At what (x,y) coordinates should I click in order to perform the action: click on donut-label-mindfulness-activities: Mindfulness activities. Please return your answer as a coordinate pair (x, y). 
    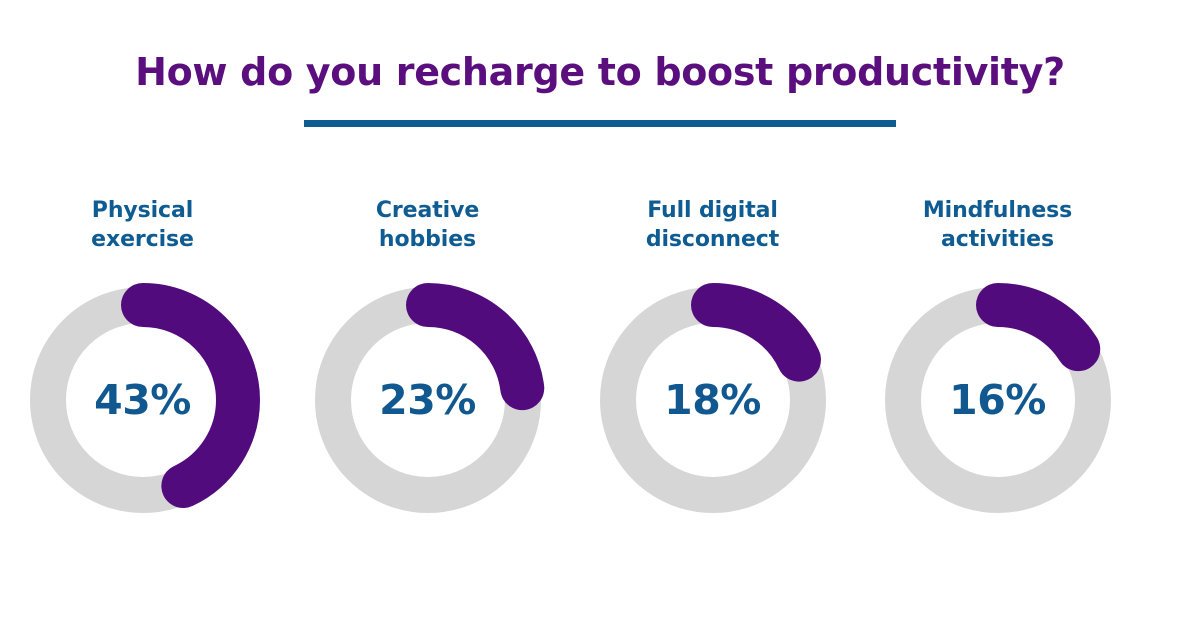
    Looking at the image, I should click on (998, 227).